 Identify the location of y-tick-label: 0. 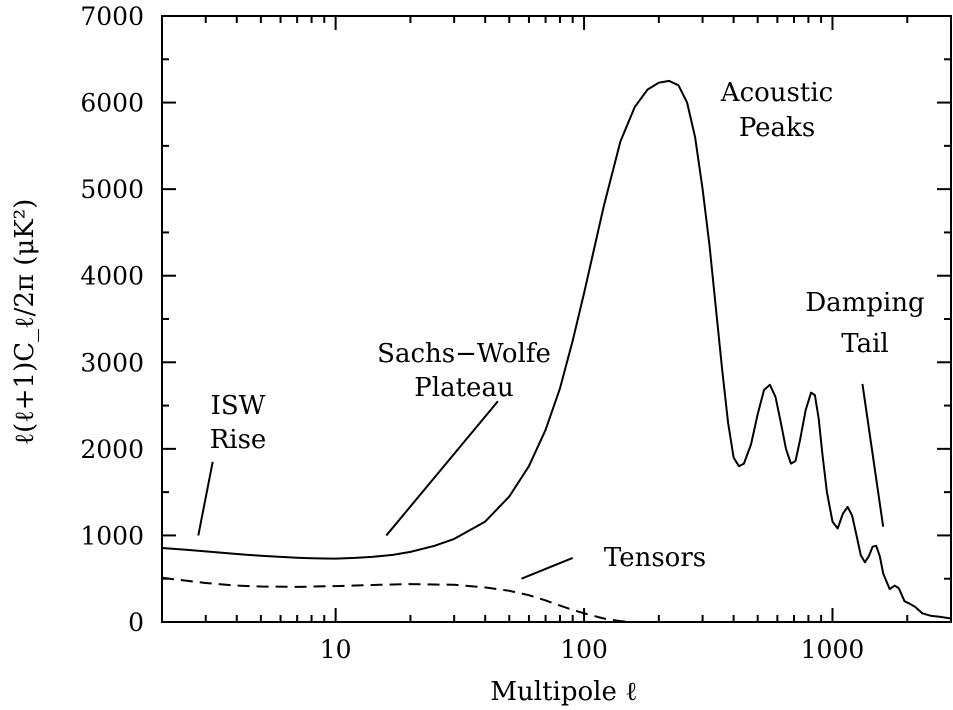
(136, 622).